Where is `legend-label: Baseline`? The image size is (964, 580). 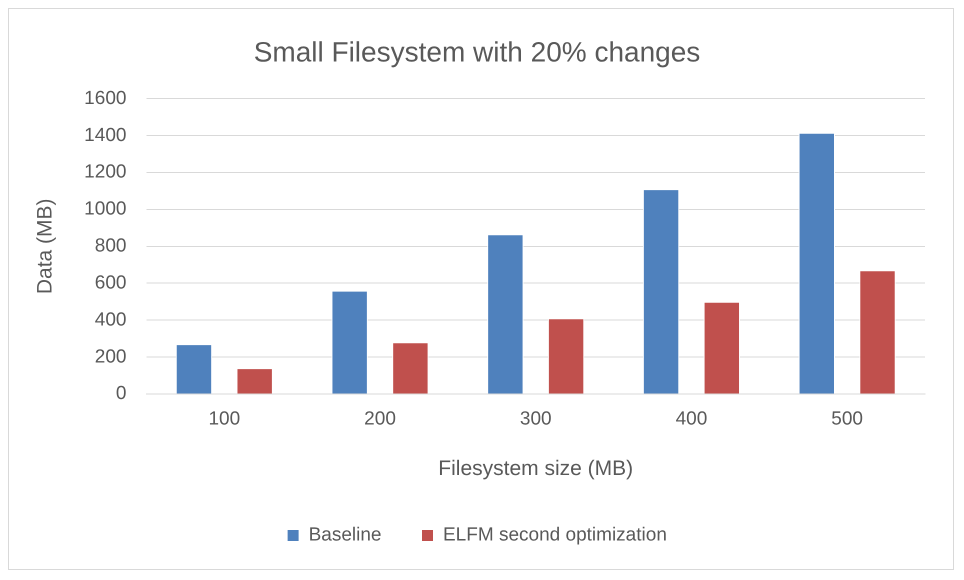
legend-label: Baseline is located at coordinates (345, 535).